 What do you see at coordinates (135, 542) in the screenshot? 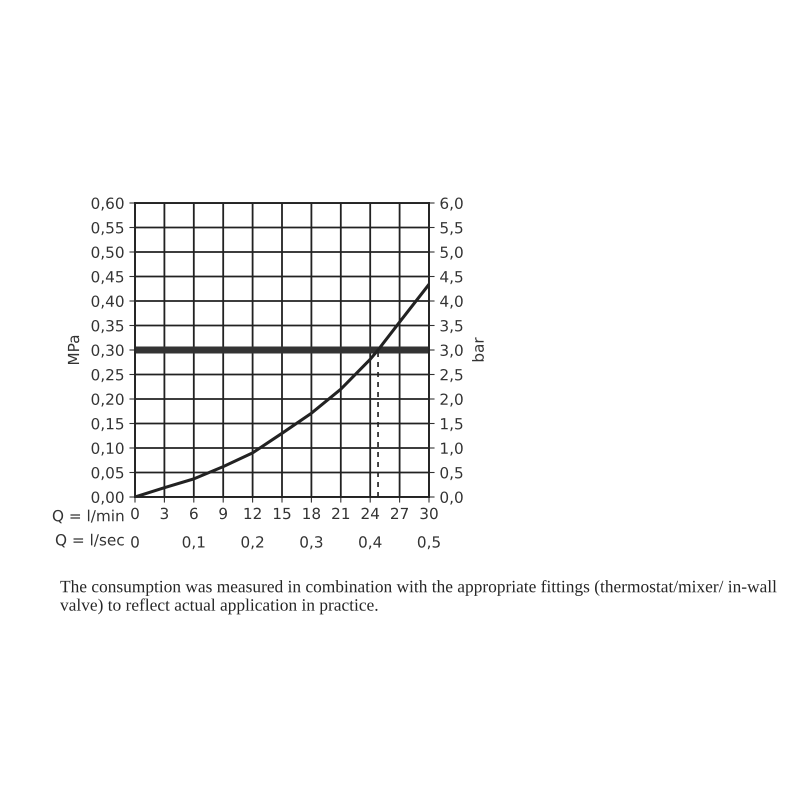
I see `x2-tick-label: 0` at bounding box center [135, 542].